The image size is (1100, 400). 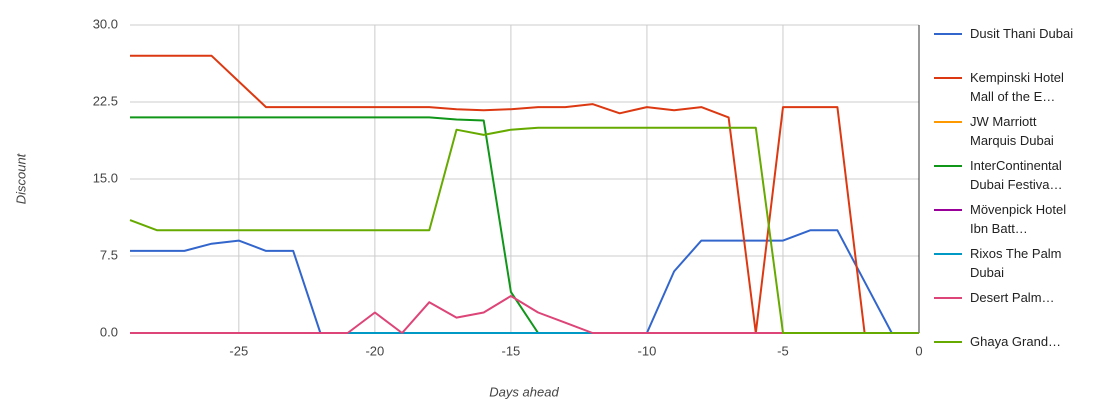 I want to click on y-tick-label: 22.5, so click(x=105, y=100).